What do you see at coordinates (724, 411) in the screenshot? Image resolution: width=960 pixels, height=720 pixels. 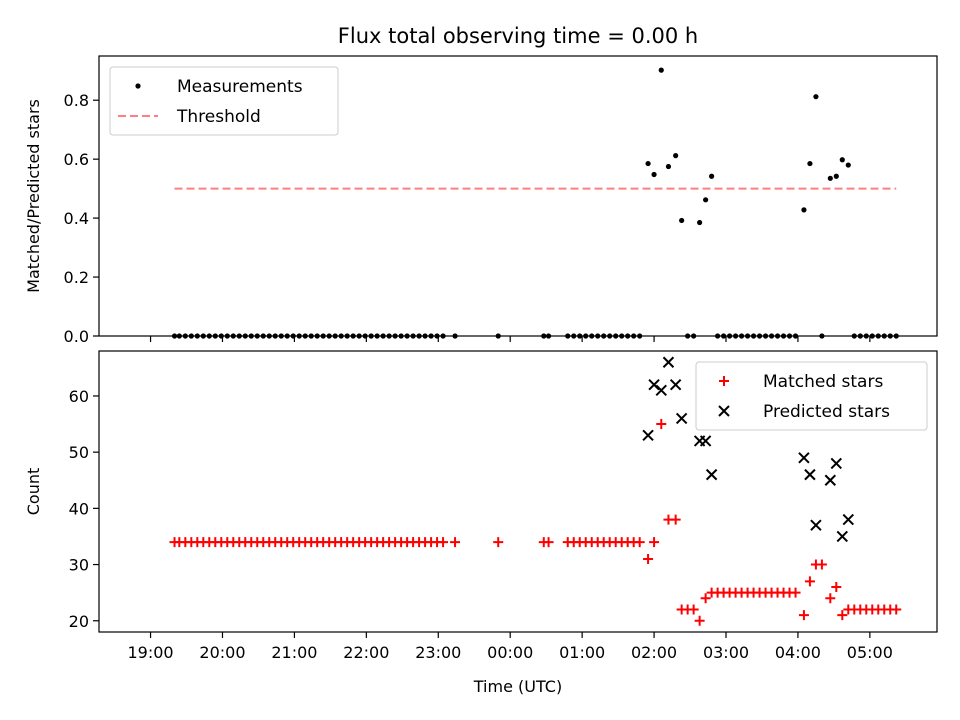 I see `legend-x-swatch` at bounding box center [724, 411].